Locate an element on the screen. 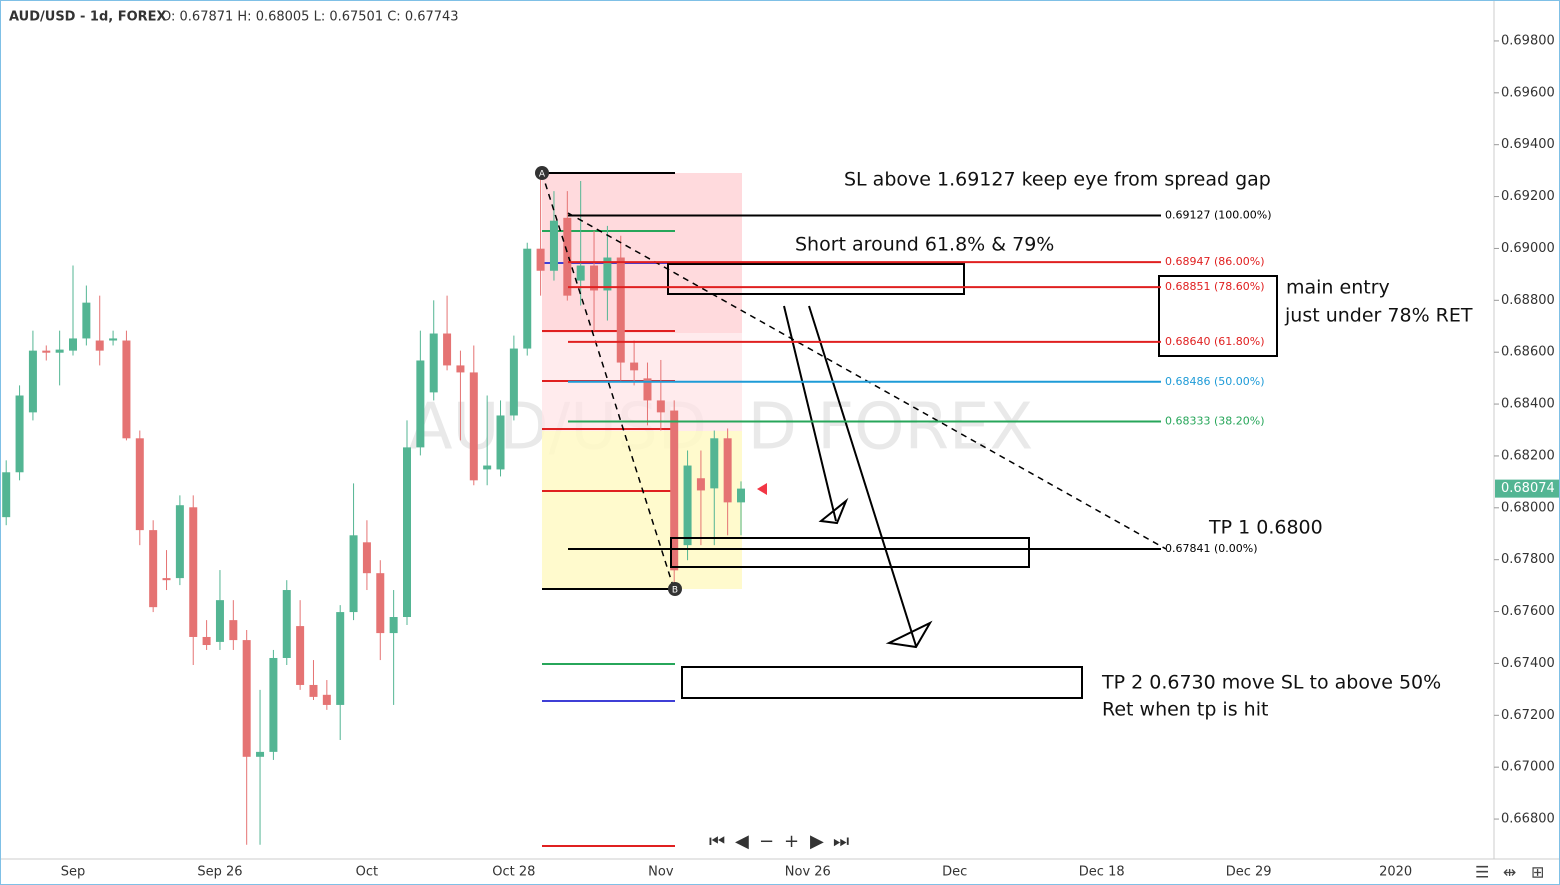  point-label: B is located at coordinates (675, 591).